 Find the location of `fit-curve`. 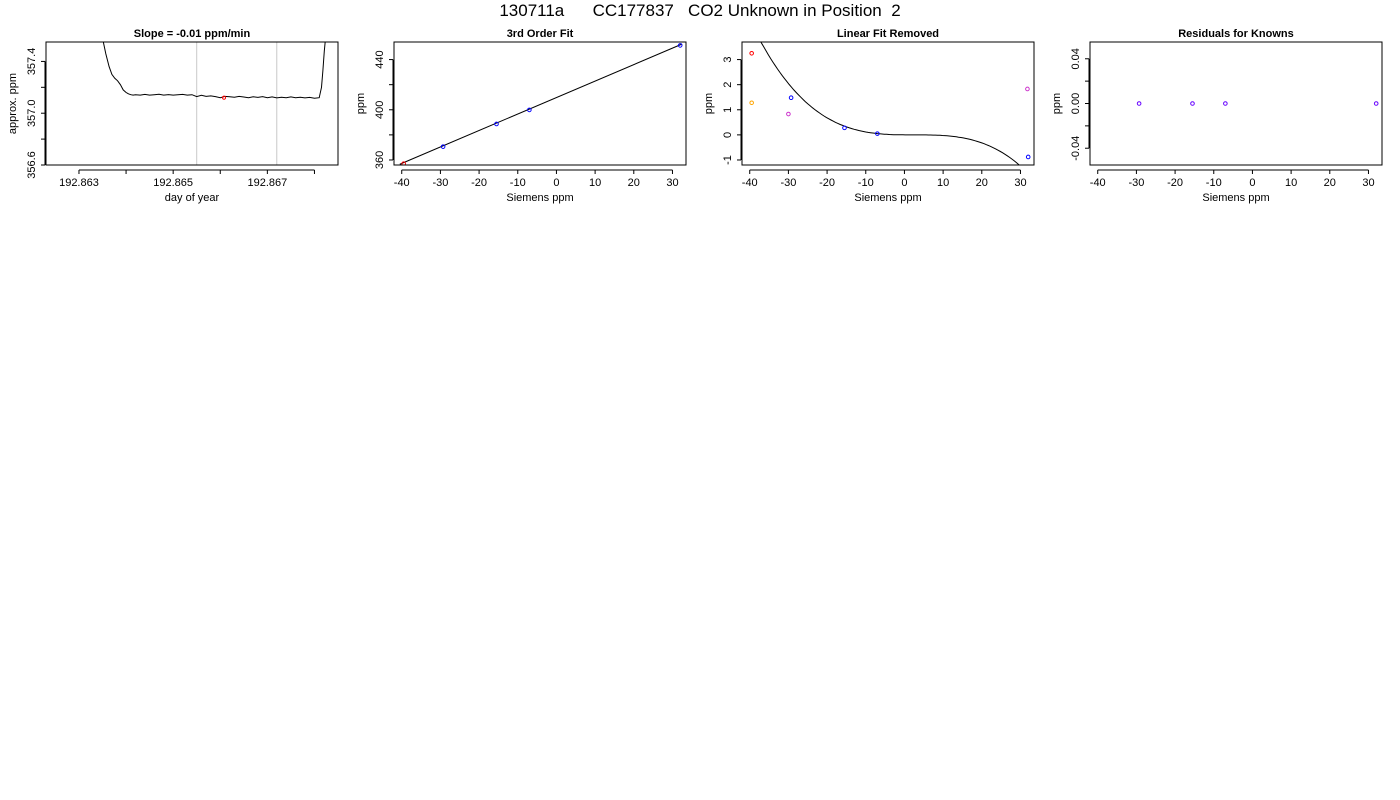

fit-curve is located at coordinates (890, 103).